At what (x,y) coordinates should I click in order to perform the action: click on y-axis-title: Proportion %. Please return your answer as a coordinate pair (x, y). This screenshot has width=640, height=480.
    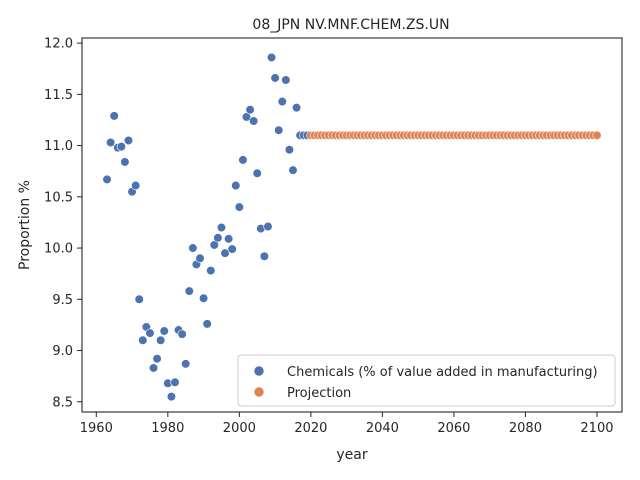
    Looking at the image, I should click on (25, 225).